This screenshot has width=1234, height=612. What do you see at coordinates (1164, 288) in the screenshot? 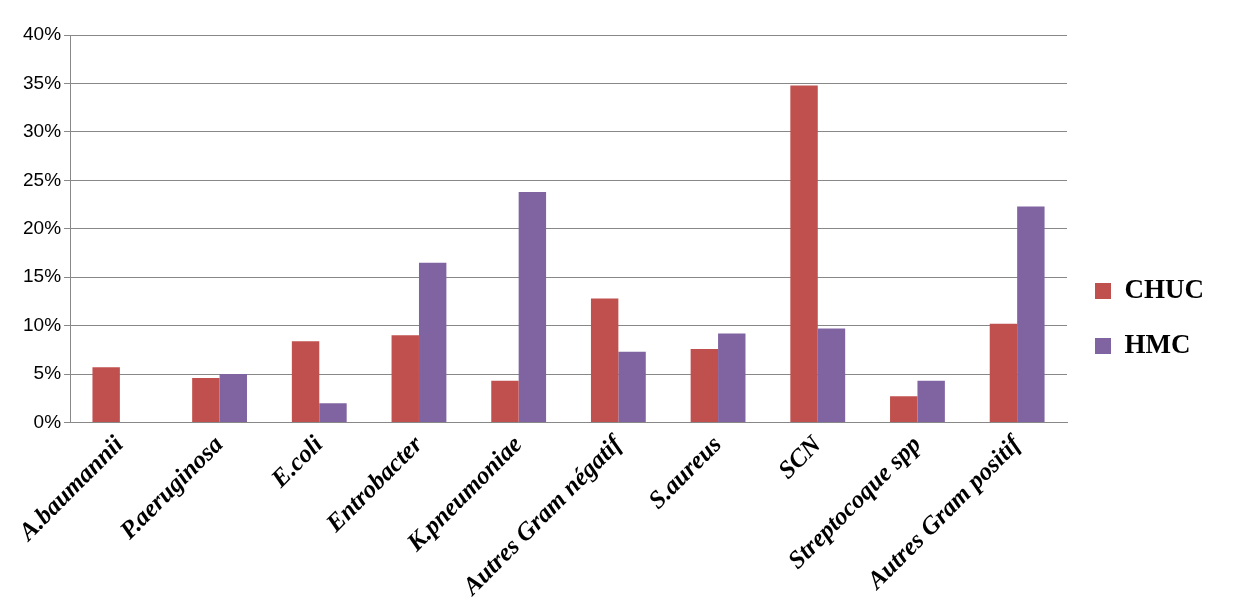
I see `legend-label: CHUC` at bounding box center [1164, 288].